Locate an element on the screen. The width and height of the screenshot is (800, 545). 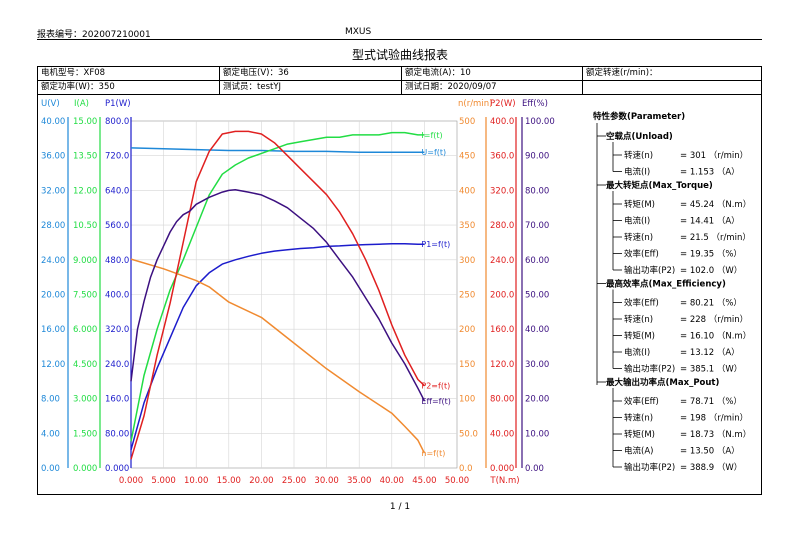
y-tick-label-u: 8.00 is located at coordinates (50, 400).